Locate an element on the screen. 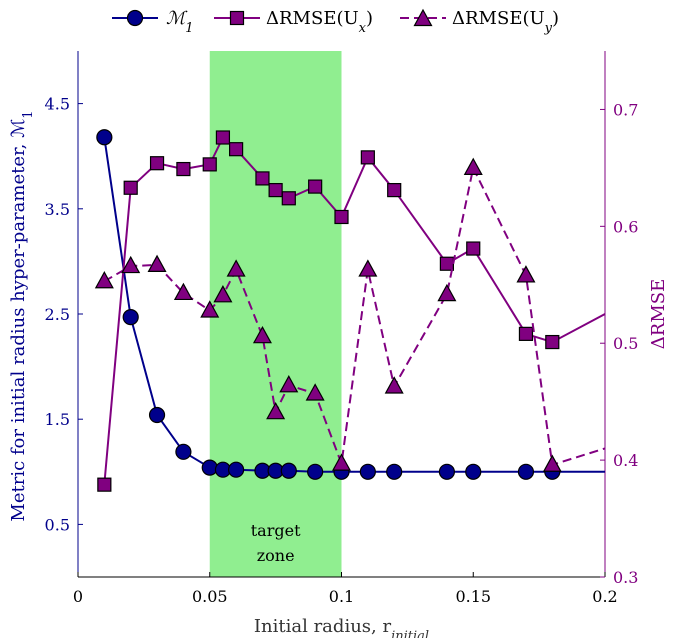 This screenshot has height=638, width=679. y-right-axis-title: ΔRMSE is located at coordinates (658, 314).